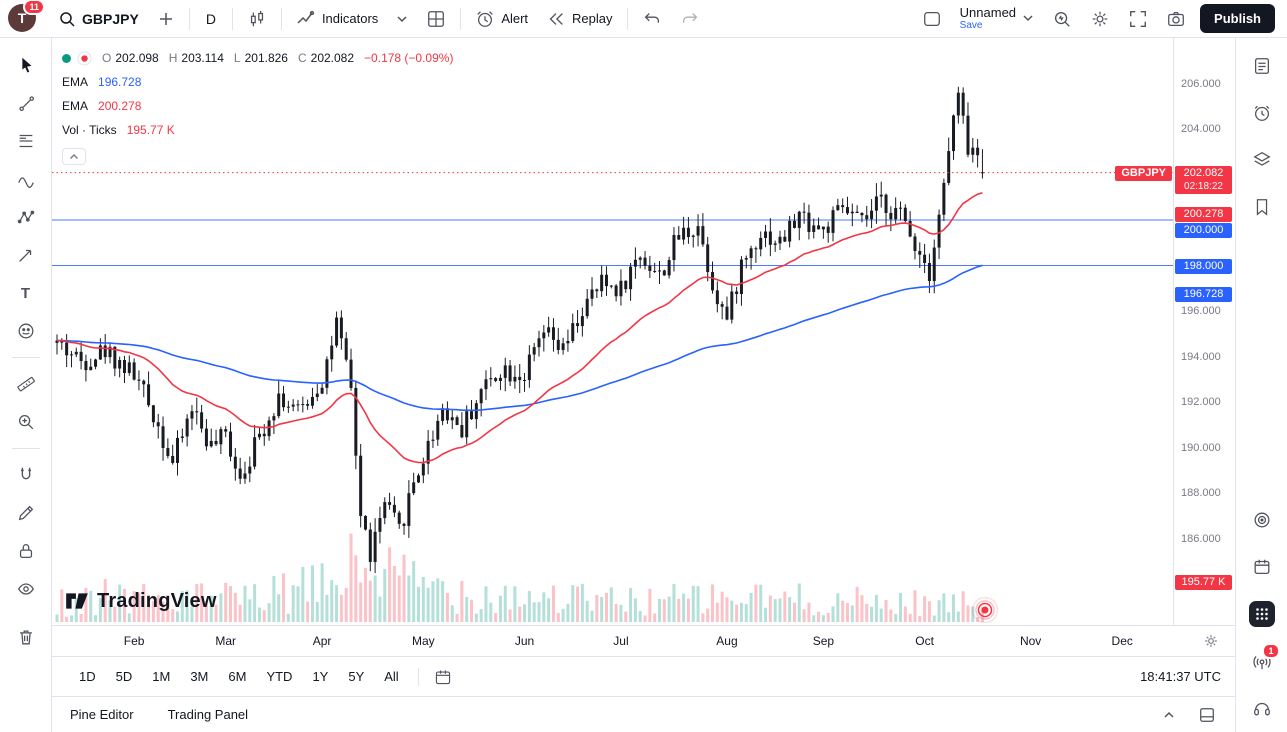  Describe the element at coordinates (26, 141) in the screenshot. I see `fib-retracement-tool-button` at that location.